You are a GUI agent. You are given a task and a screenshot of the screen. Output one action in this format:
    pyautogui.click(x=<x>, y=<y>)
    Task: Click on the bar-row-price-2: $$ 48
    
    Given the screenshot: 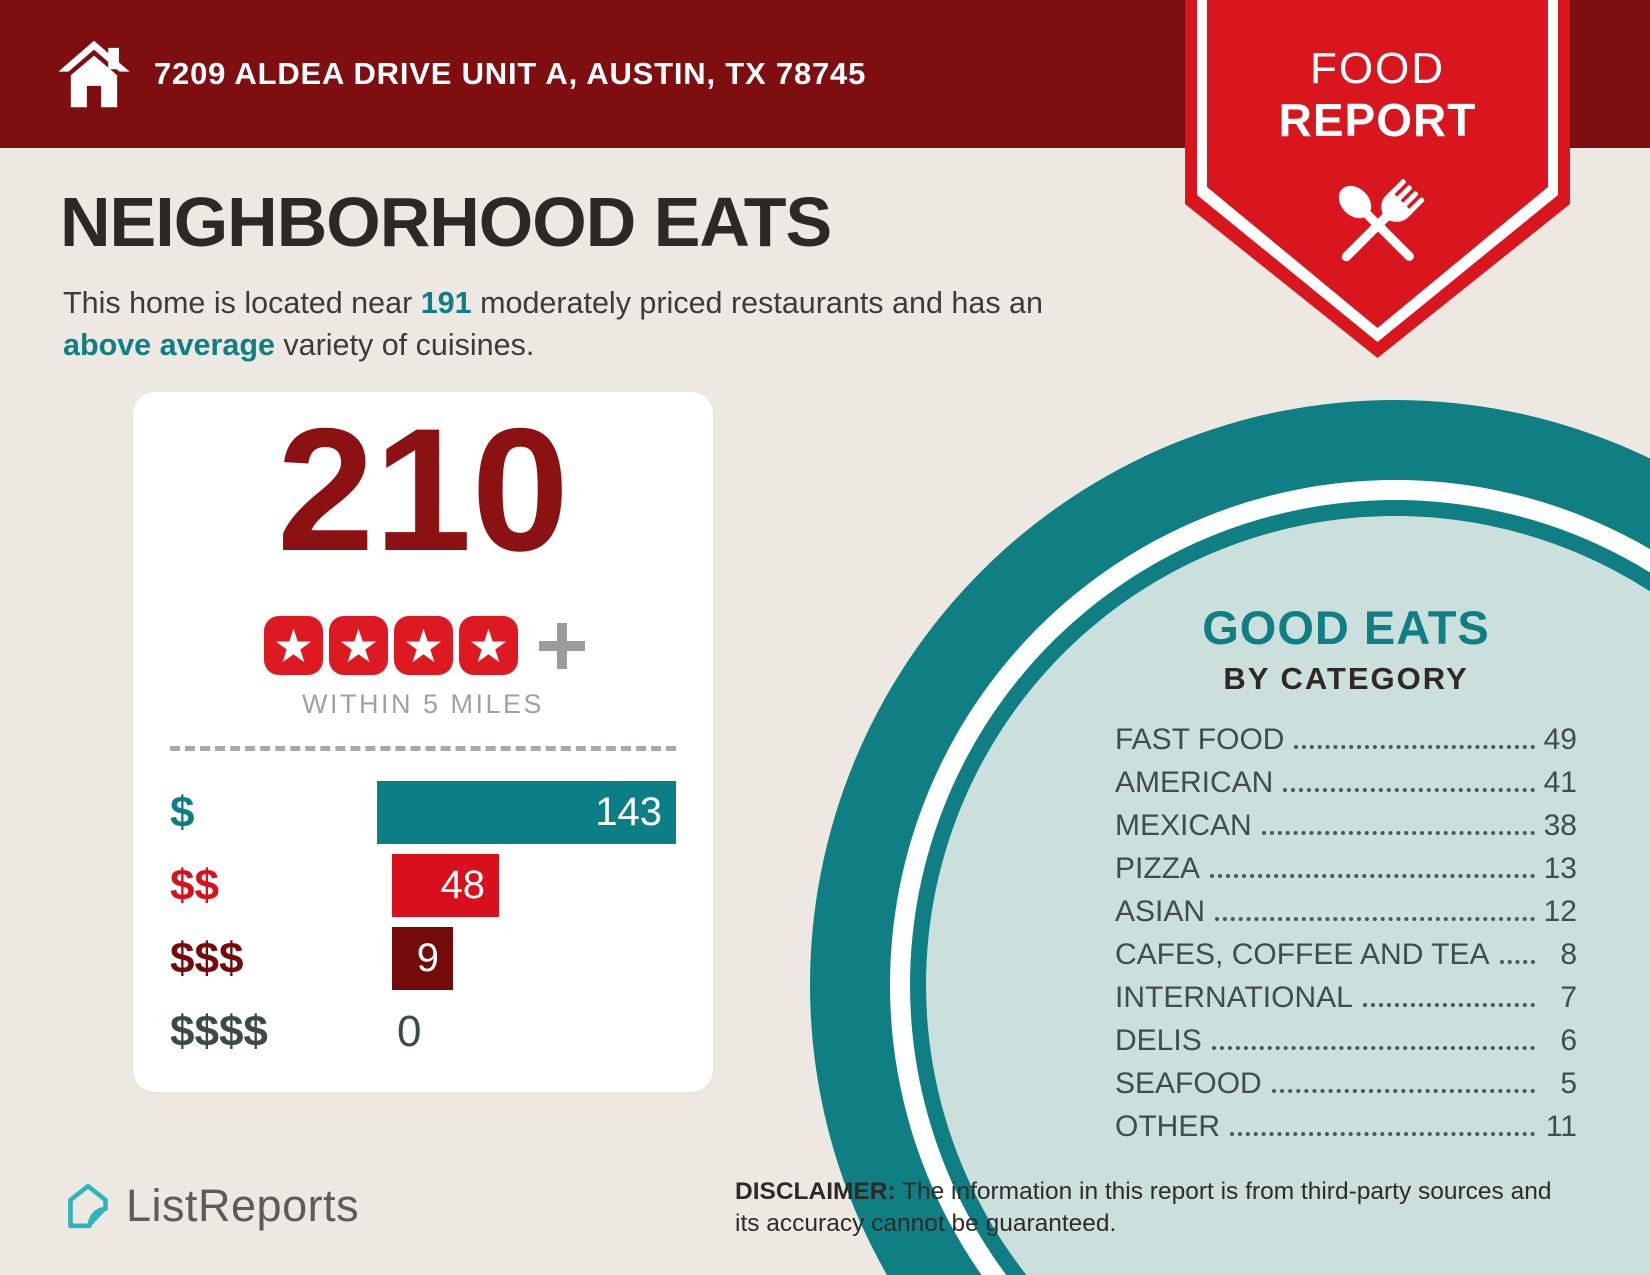 What is the action you would take?
    pyautogui.click(x=423, y=885)
    